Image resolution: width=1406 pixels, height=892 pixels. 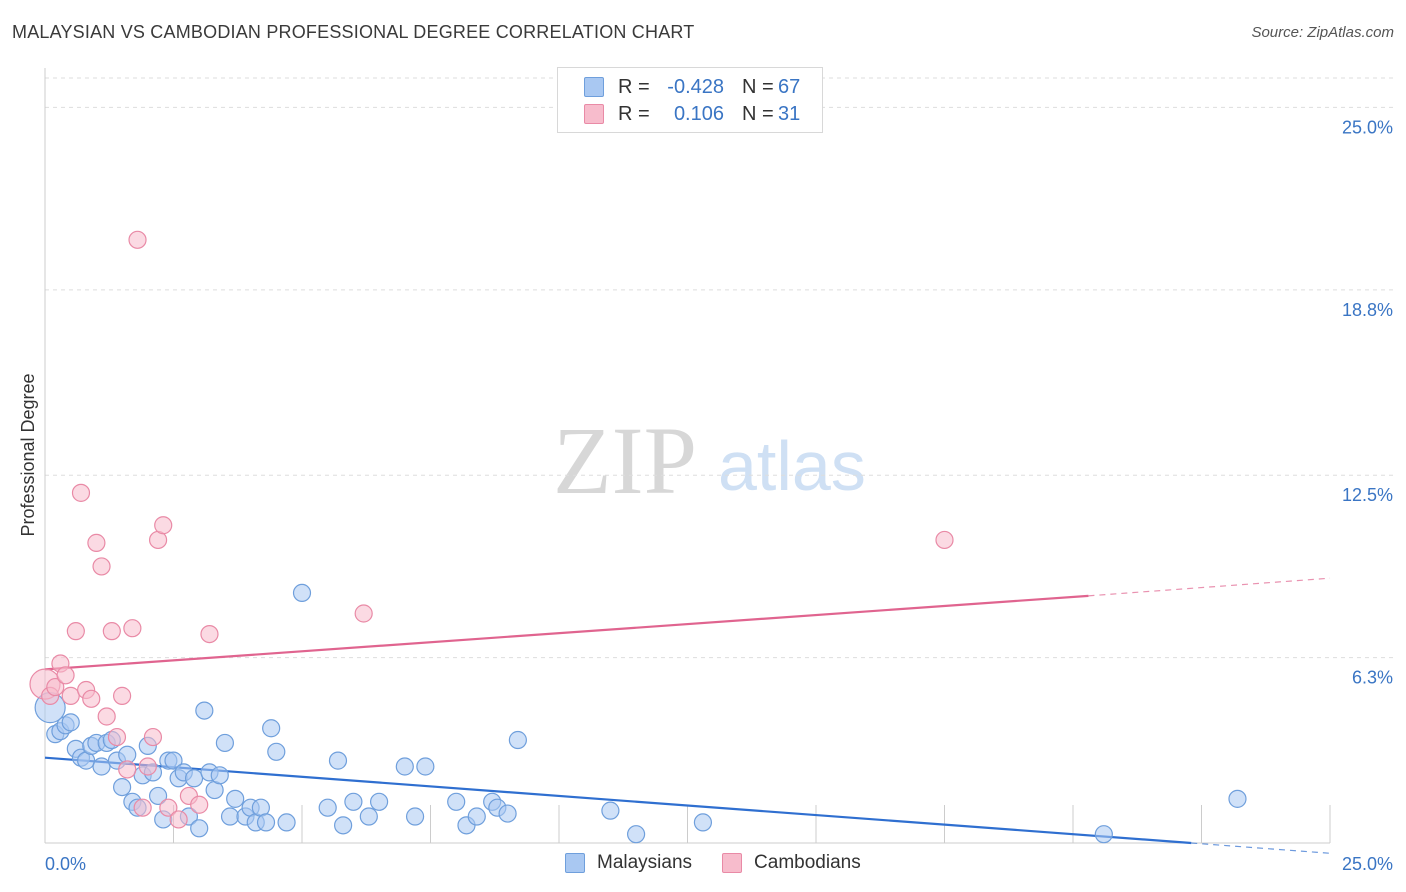 I want to click on y-axis-label: Professional Degree, so click(x=28, y=454).